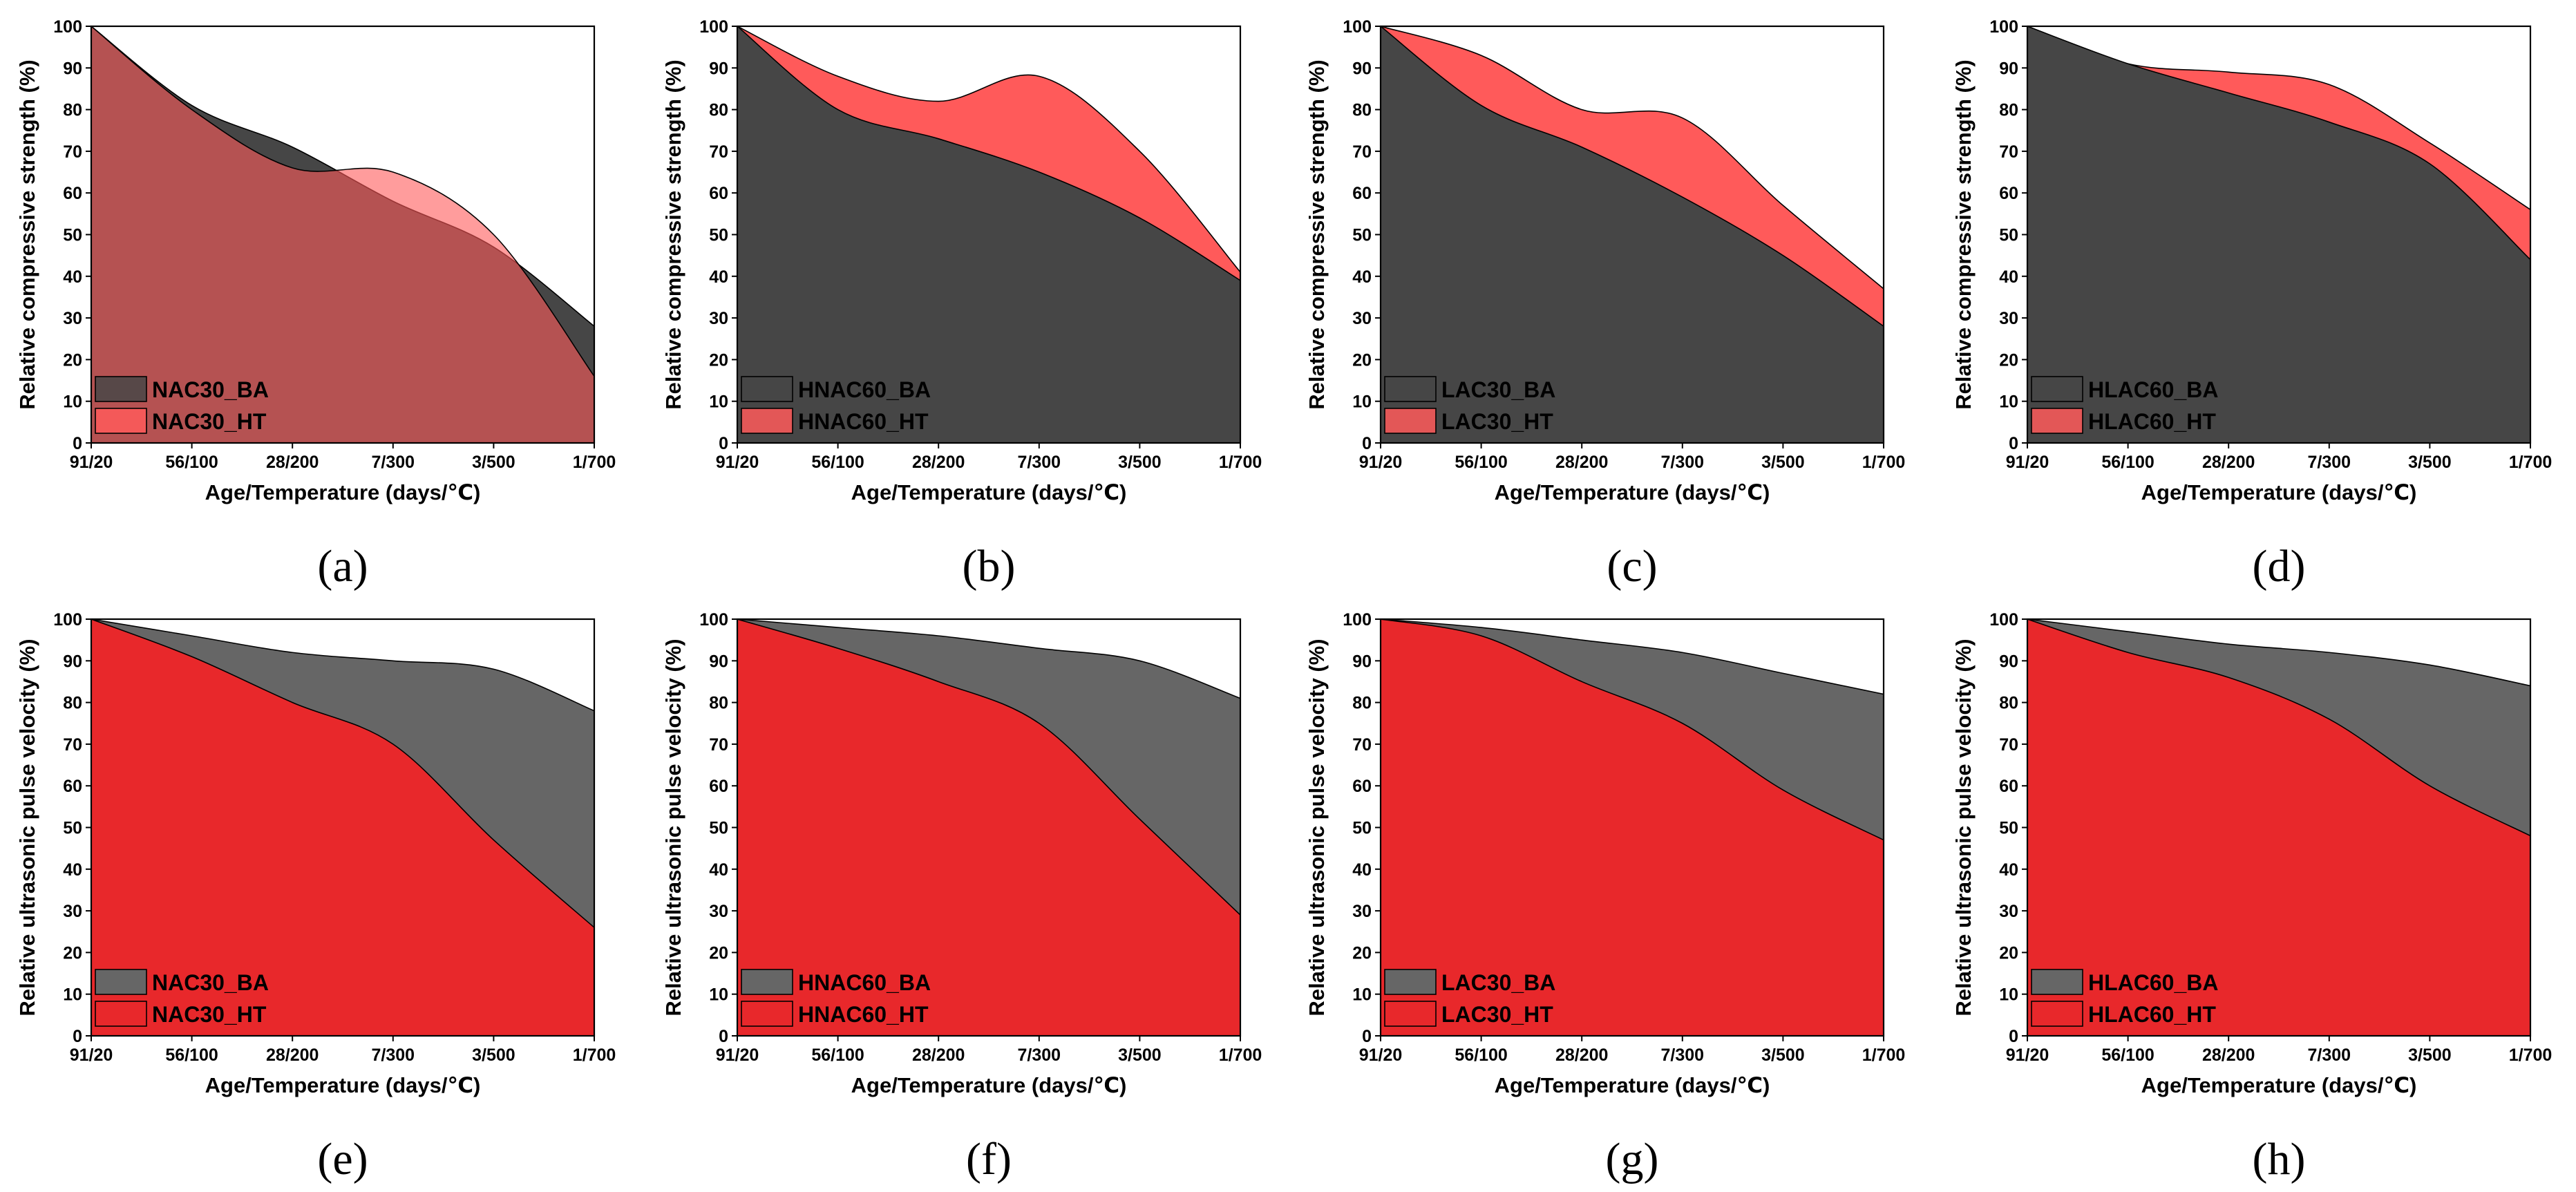 Image resolution: width=2576 pixels, height=1192 pixels. I want to click on legend: NAC30_BA NAC30_HT, so click(182, 998).